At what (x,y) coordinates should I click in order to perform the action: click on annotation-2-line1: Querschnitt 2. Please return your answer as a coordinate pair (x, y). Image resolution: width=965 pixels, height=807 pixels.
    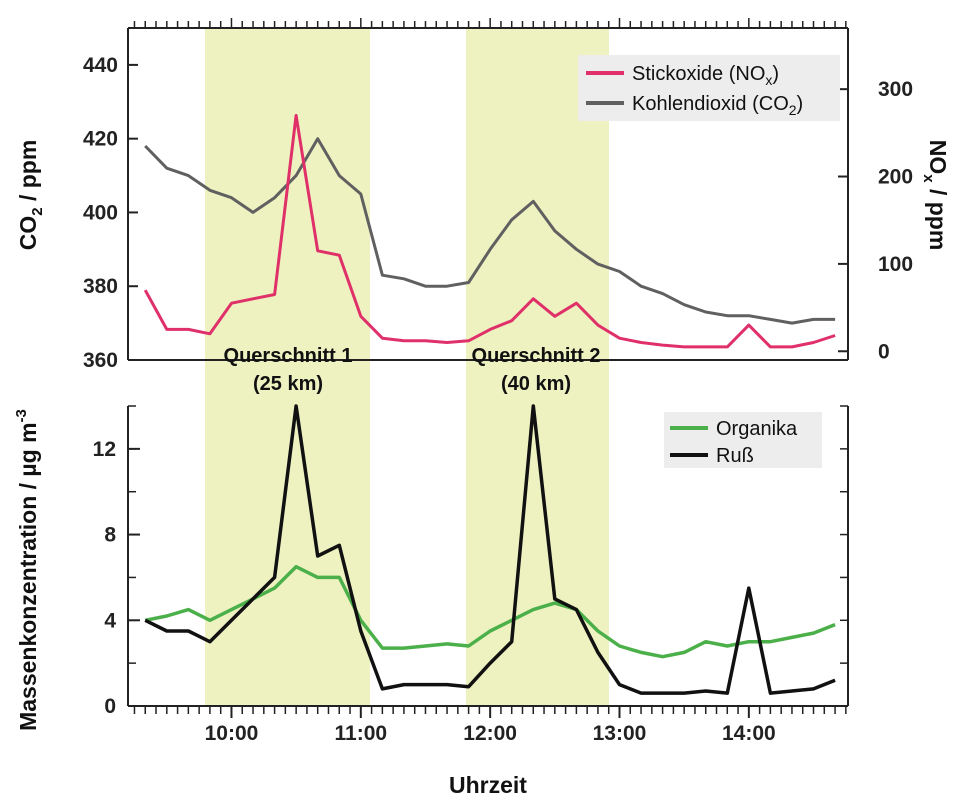
    Looking at the image, I should click on (536, 356).